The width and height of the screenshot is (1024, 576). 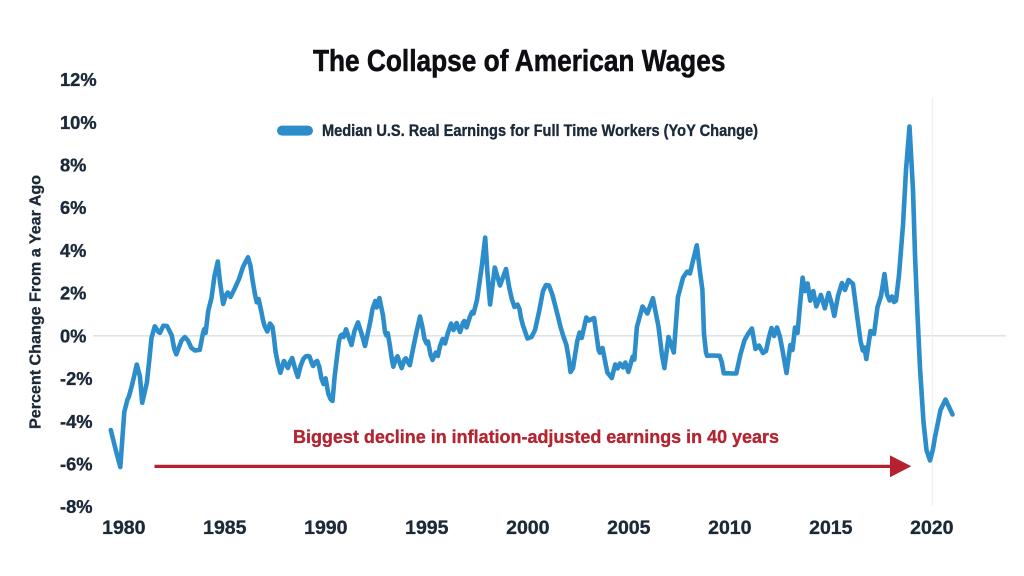 I want to click on svg-text: 2000, so click(x=528, y=528).